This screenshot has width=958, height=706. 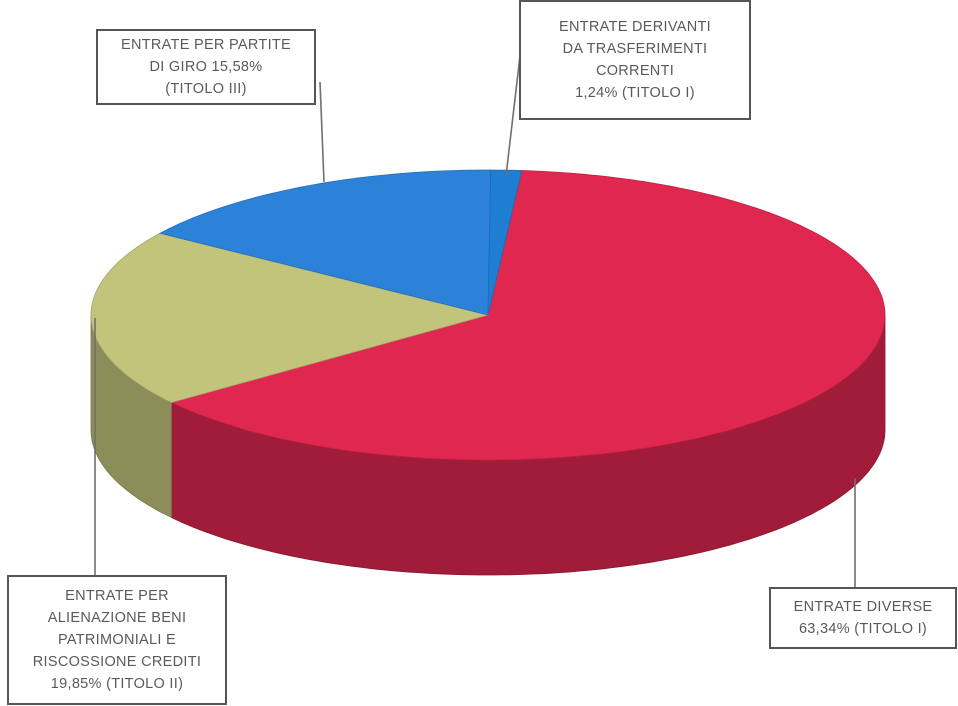 What do you see at coordinates (117, 596) in the screenshot?
I see `label-text: ENTRATE PER` at bounding box center [117, 596].